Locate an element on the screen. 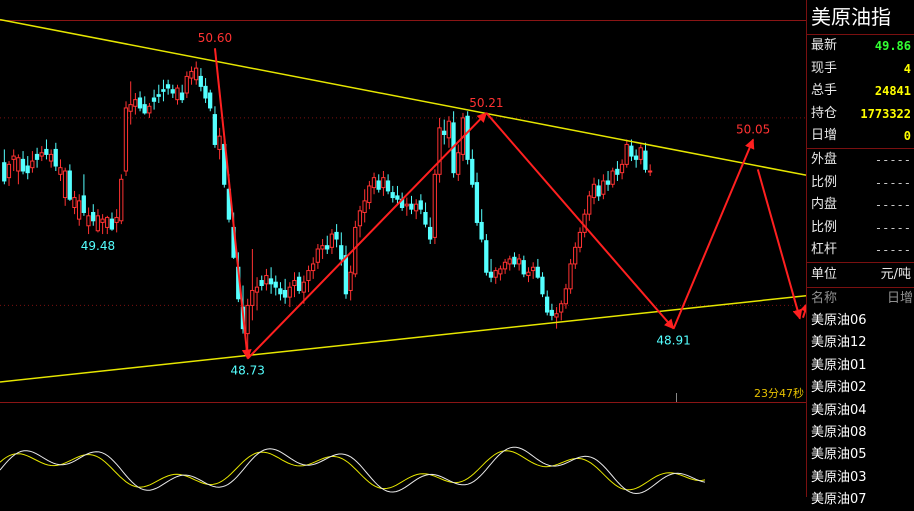 This screenshot has height=511, width=914. contract-list-header: 名称 日增 is located at coordinates (860, 299).